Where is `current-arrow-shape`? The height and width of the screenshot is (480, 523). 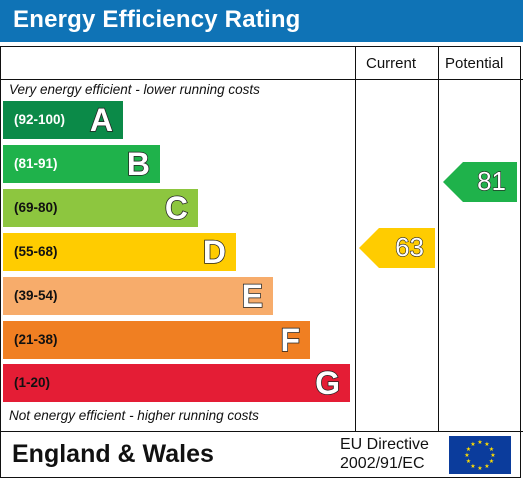 current-arrow-shape is located at coordinates (397, 248).